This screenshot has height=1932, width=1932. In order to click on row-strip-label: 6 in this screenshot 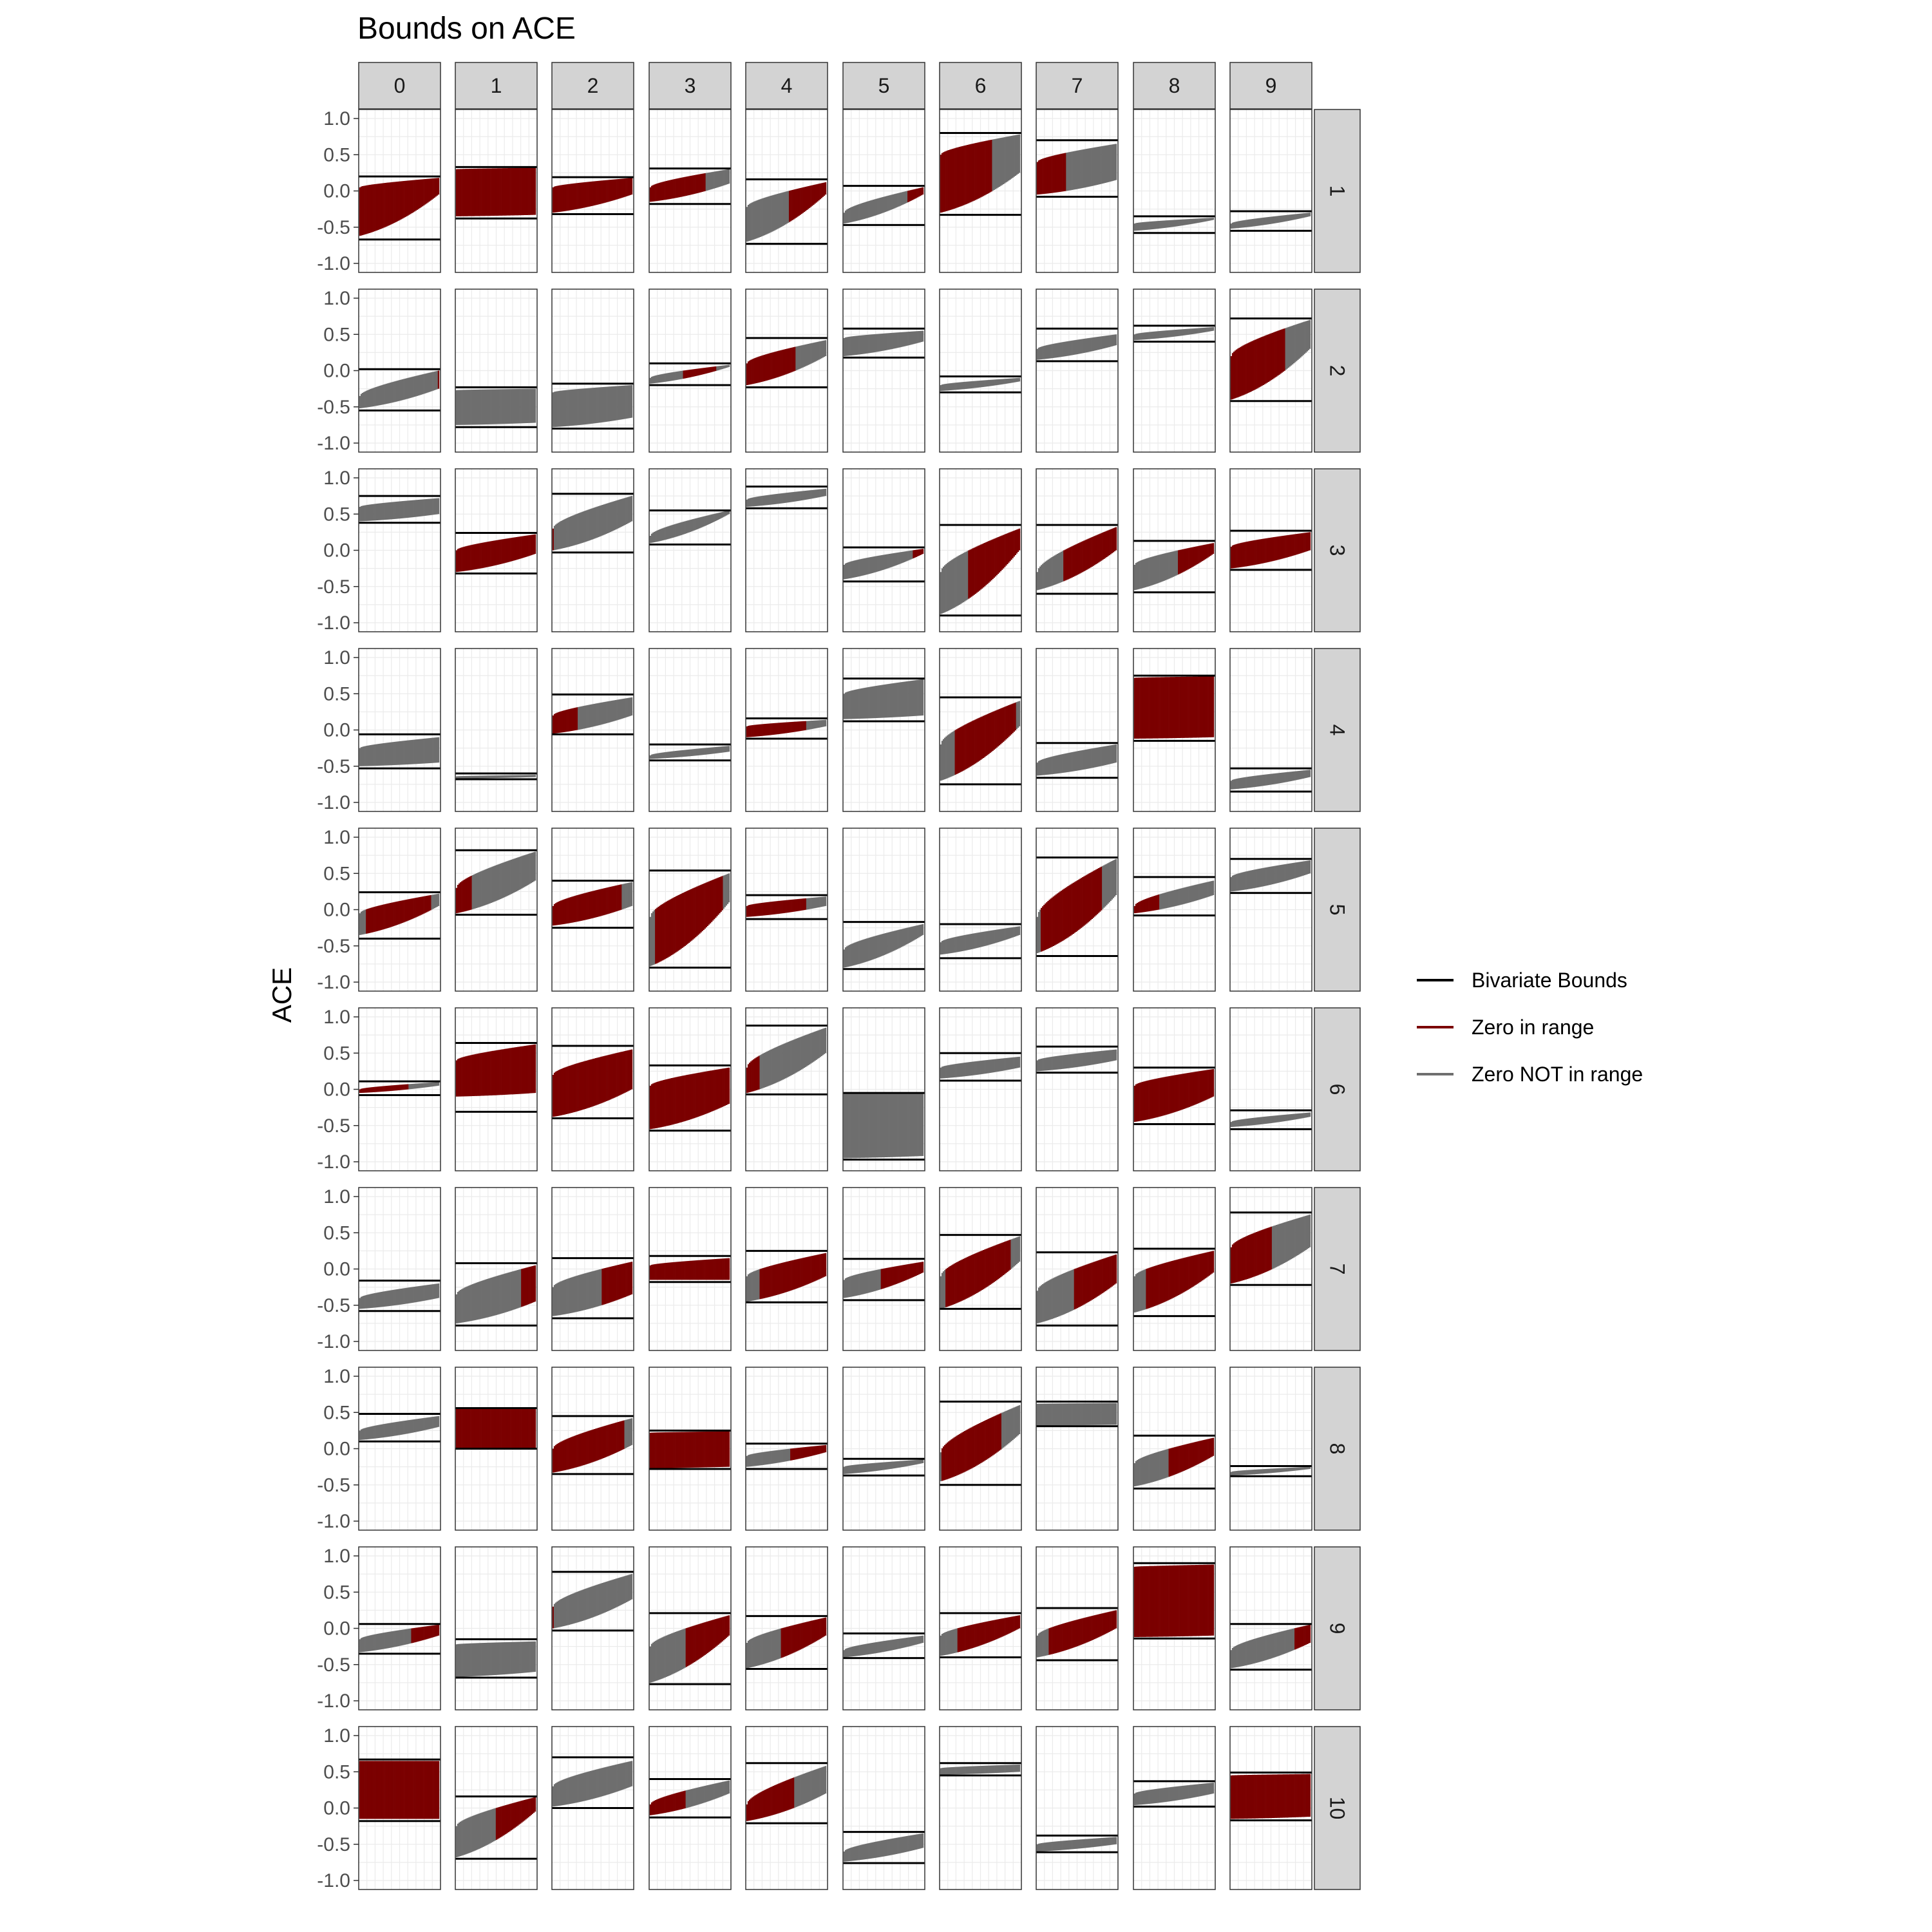, I will do `click(1337, 1090)`.